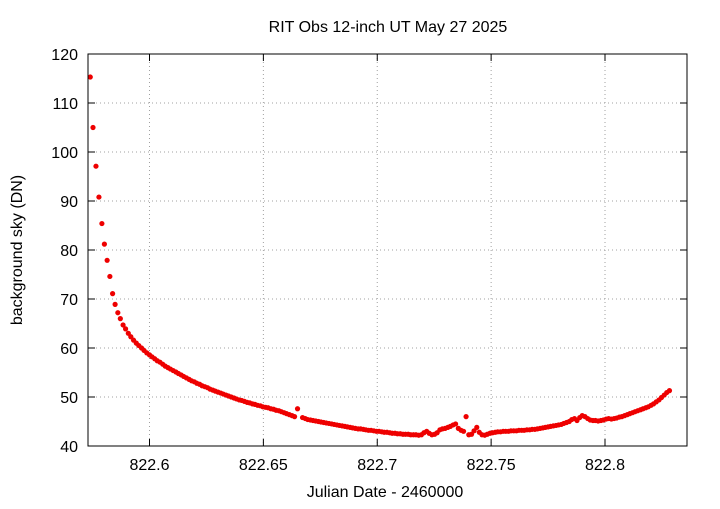 The width and height of the screenshot is (720, 509). I want to click on y-tick-label: 40, so click(69, 447).